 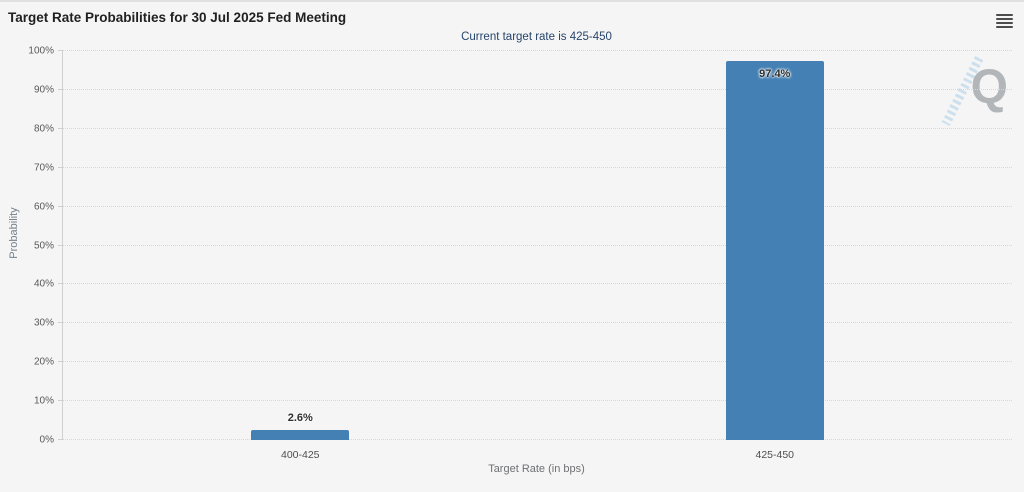 I want to click on chart-context-menu-button, so click(x=1005, y=21).